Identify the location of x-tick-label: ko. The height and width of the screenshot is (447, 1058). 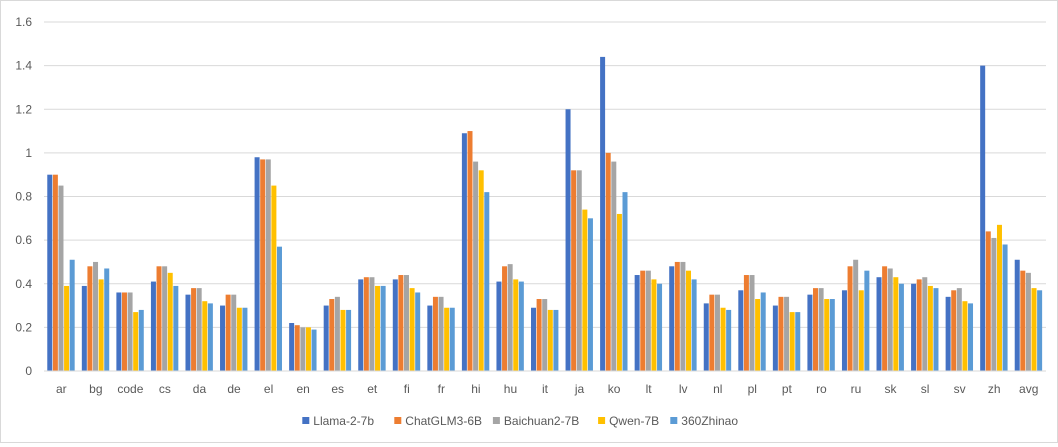
(614, 389).